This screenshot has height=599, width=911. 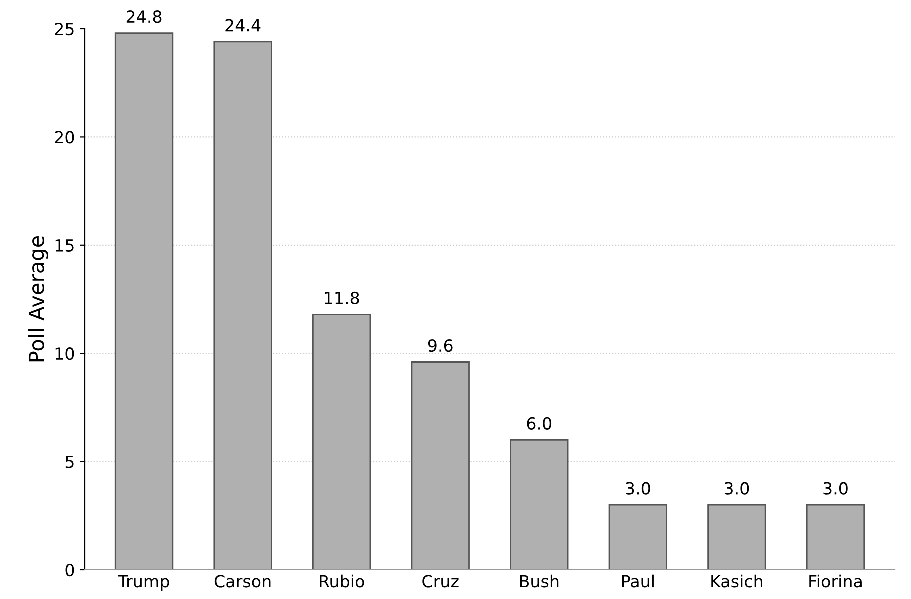 I want to click on x-tick-label: Bush, so click(x=539, y=581).